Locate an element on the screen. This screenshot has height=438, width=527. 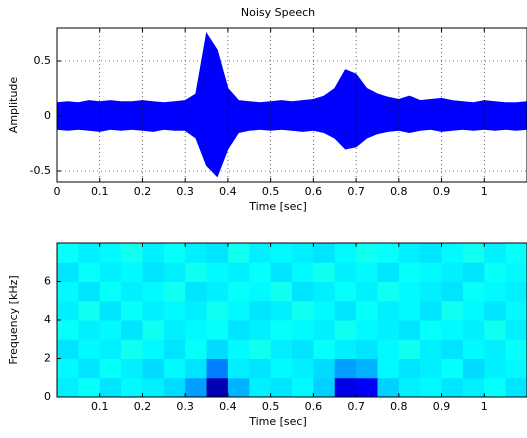
y-tick-label: 2 is located at coordinates (47, 358).